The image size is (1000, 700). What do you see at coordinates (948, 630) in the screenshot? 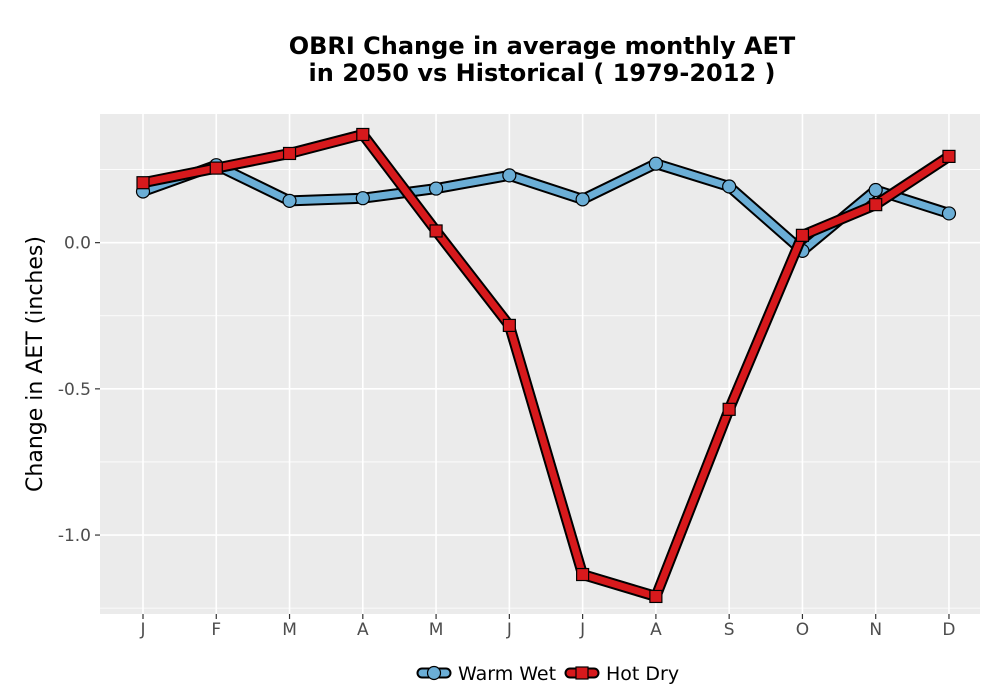
I see `x-tick-label: D` at bounding box center [948, 630].